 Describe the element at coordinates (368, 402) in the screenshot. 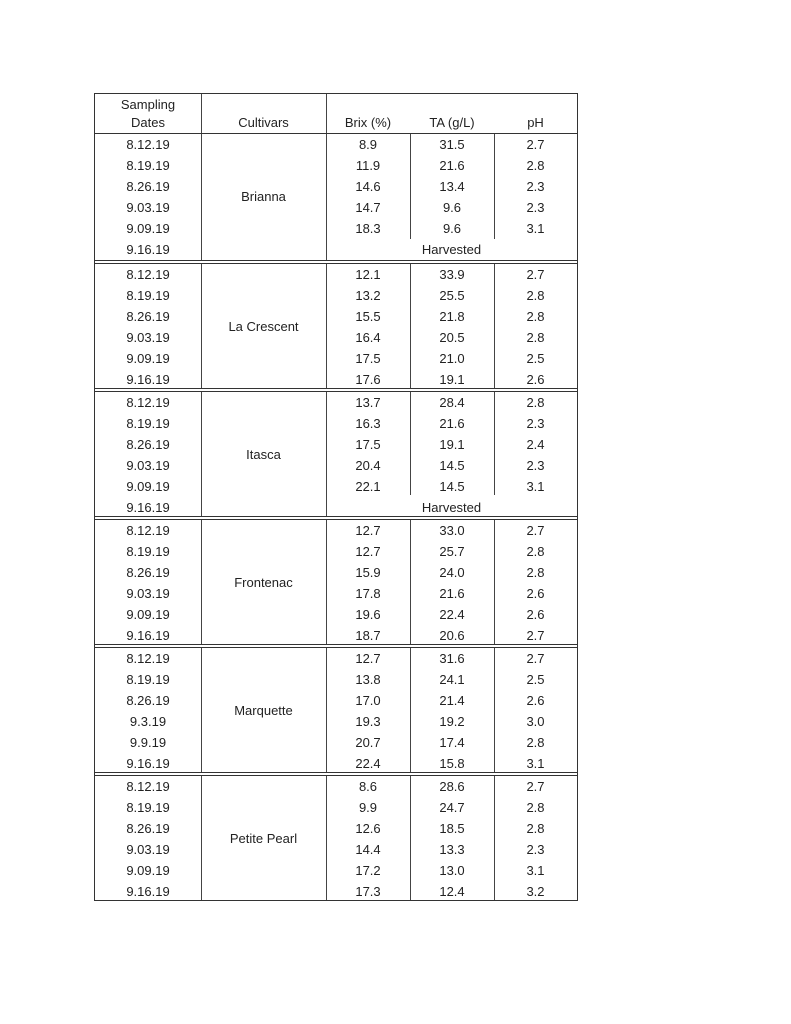

I see `brix-value: 13.7` at that location.